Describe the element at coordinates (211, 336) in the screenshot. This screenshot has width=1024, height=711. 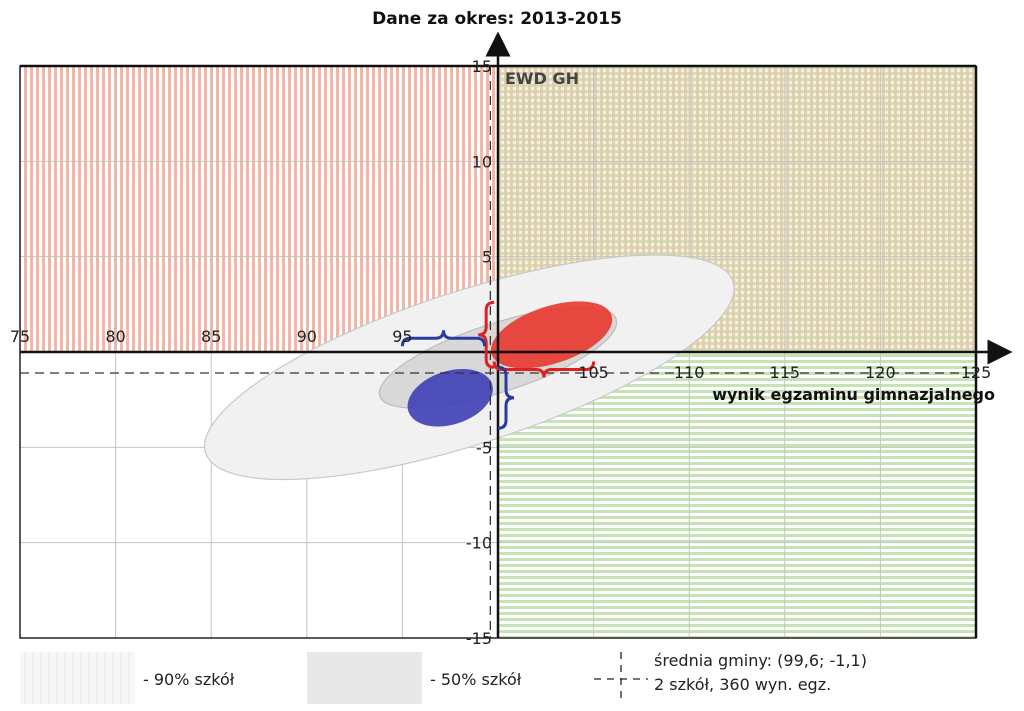
I see `x-tick-label: 85` at that location.